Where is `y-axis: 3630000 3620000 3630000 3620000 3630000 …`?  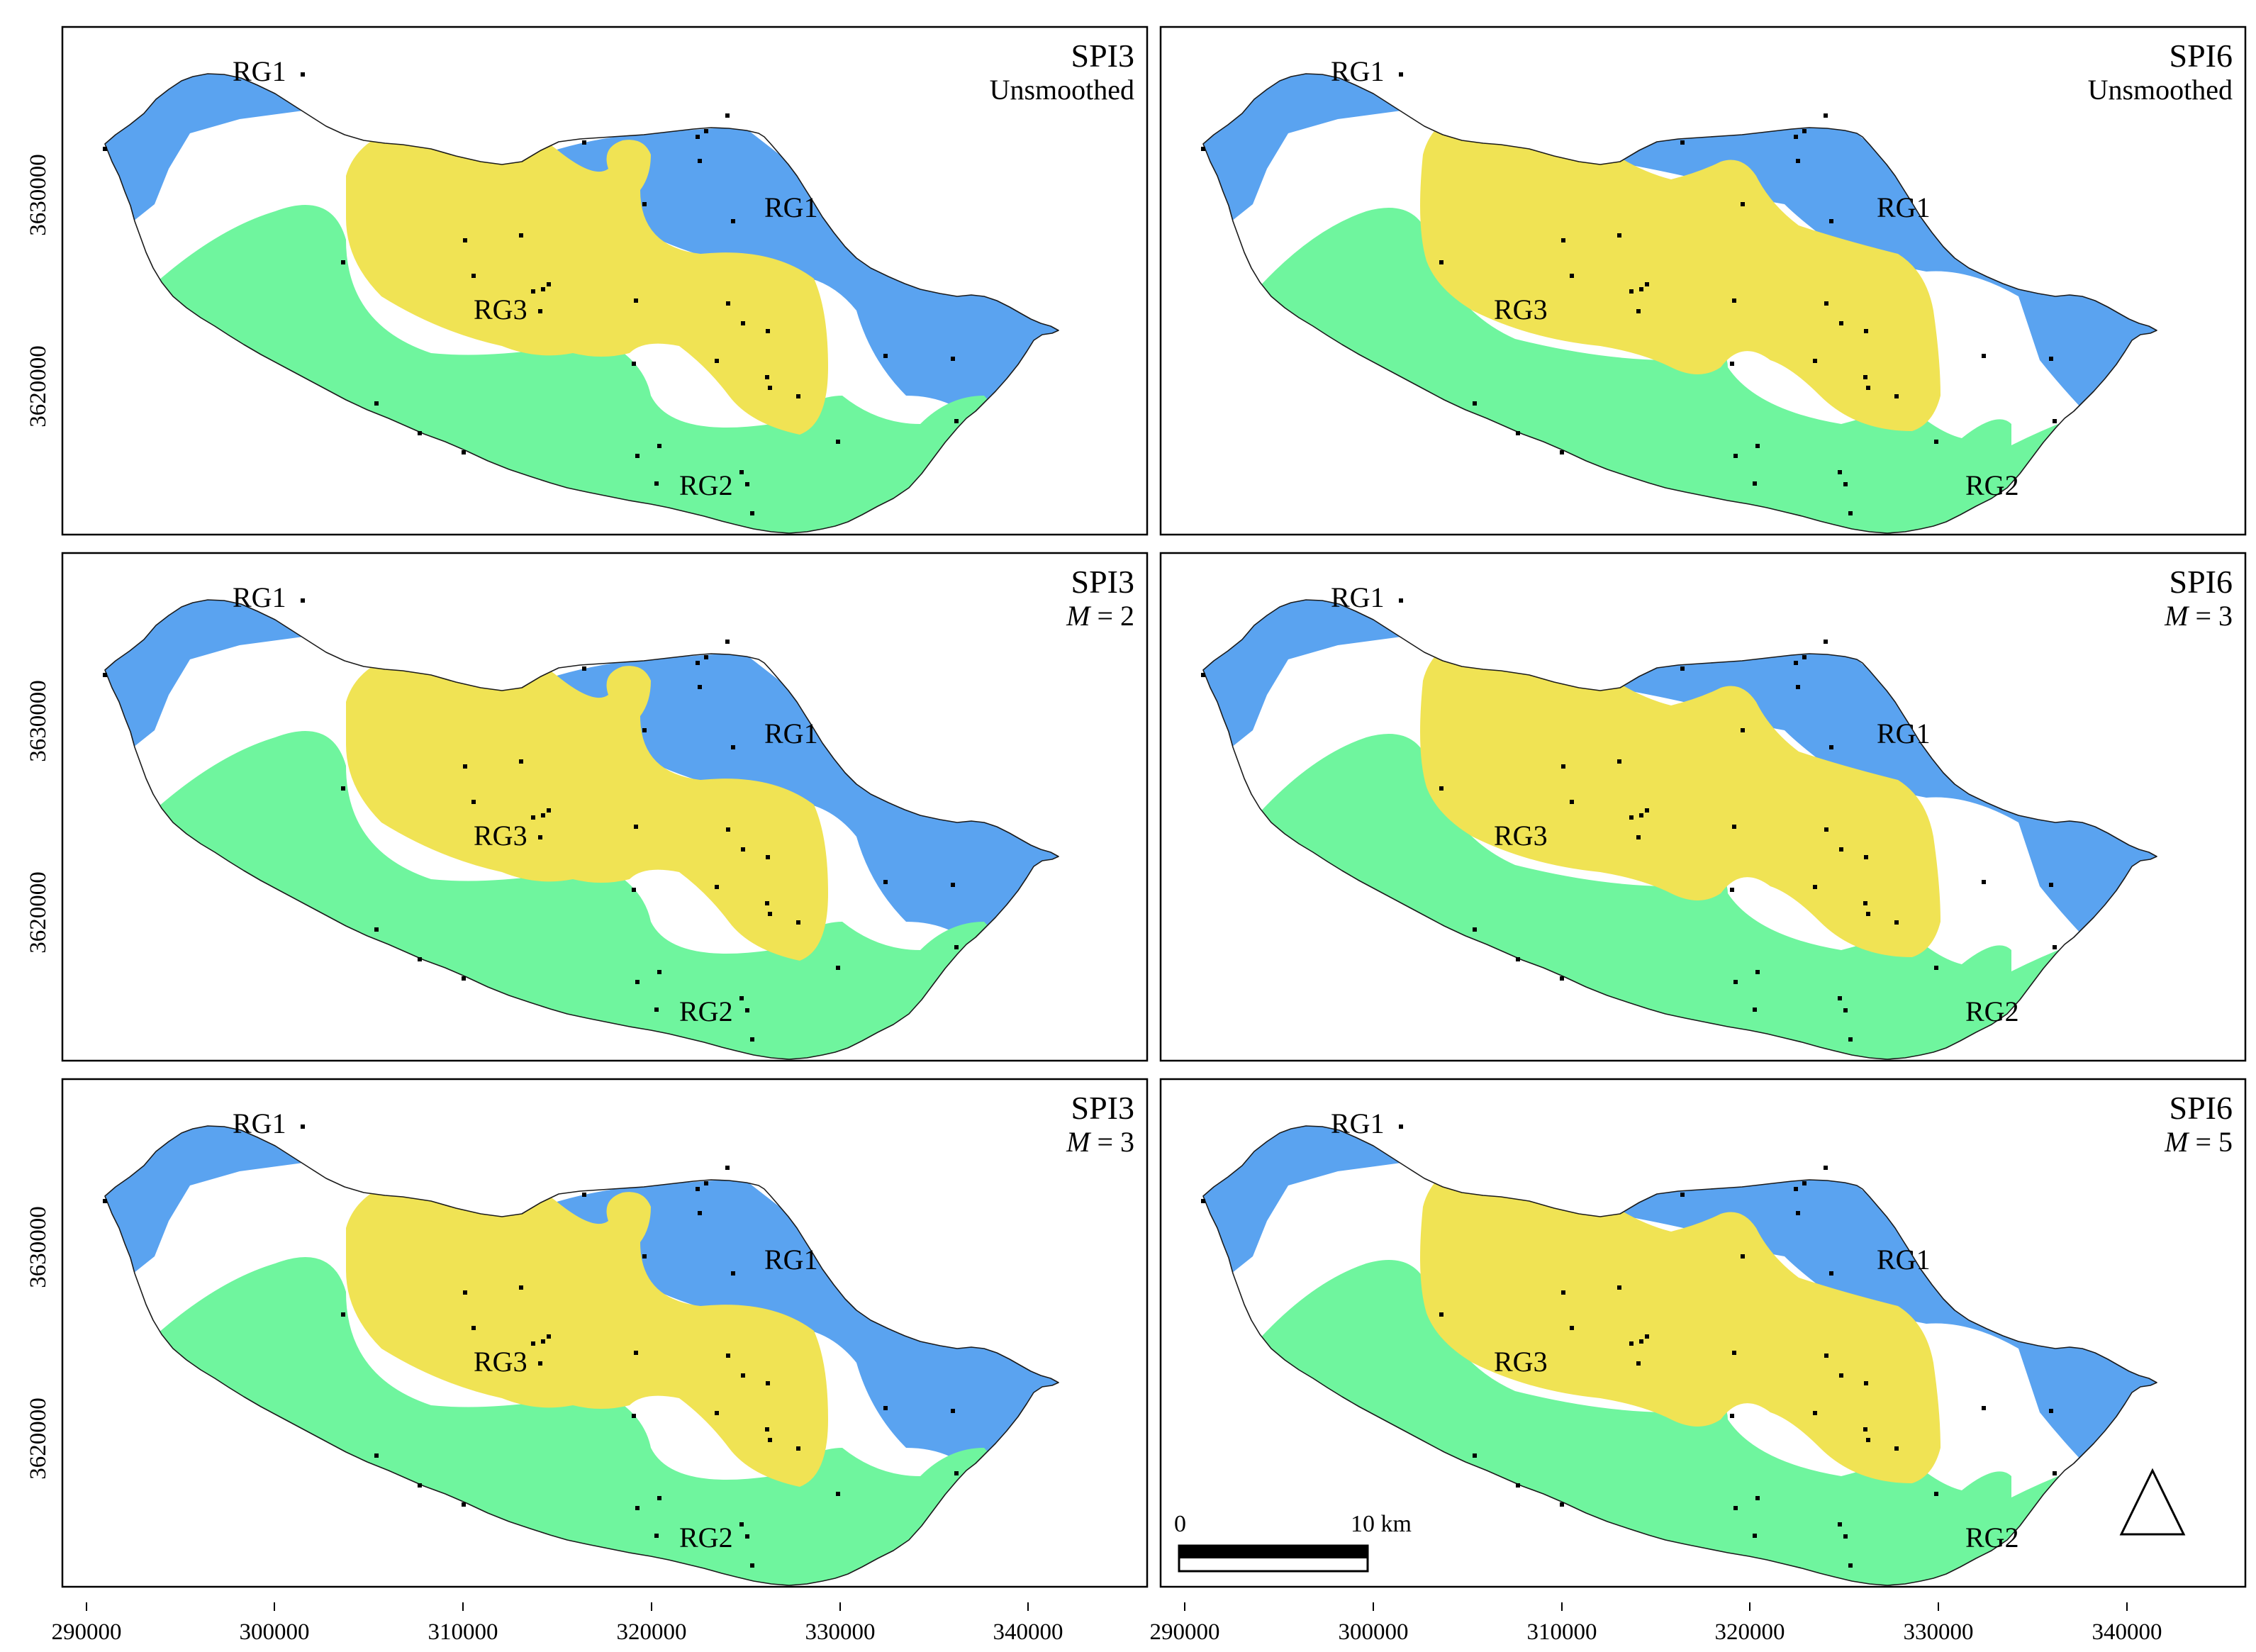
y-axis: 3630000 3620000 3630000 3620000 3630000 … is located at coordinates (38, 817).